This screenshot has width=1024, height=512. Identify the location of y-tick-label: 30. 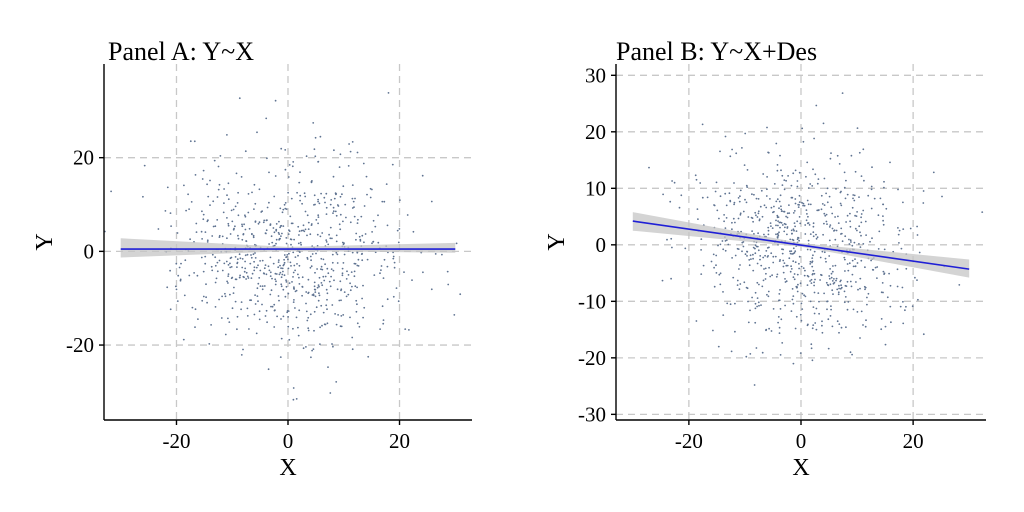
(595, 75).